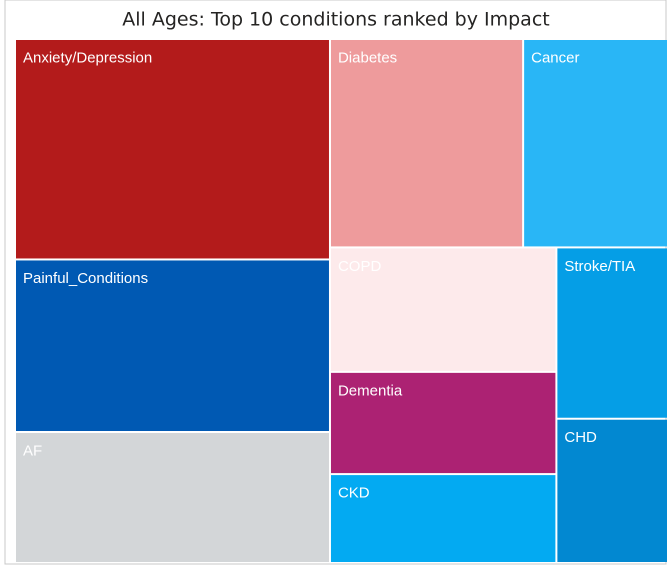 This screenshot has height=565, width=667. Describe the element at coordinates (32, 450) in the screenshot. I see `tile-label: AF` at that location.